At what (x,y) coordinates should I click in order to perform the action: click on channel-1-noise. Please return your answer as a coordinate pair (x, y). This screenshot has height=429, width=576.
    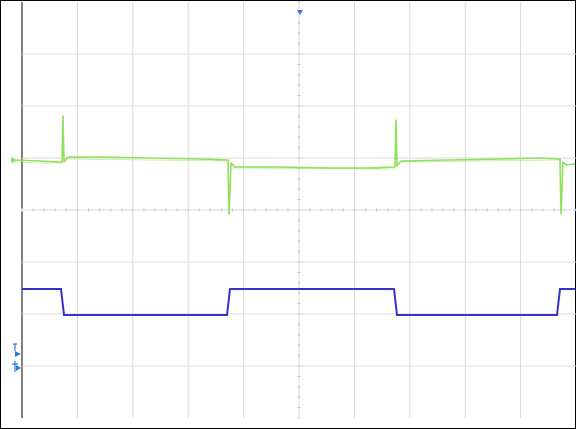
    Looking at the image, I should click on (286, 164).